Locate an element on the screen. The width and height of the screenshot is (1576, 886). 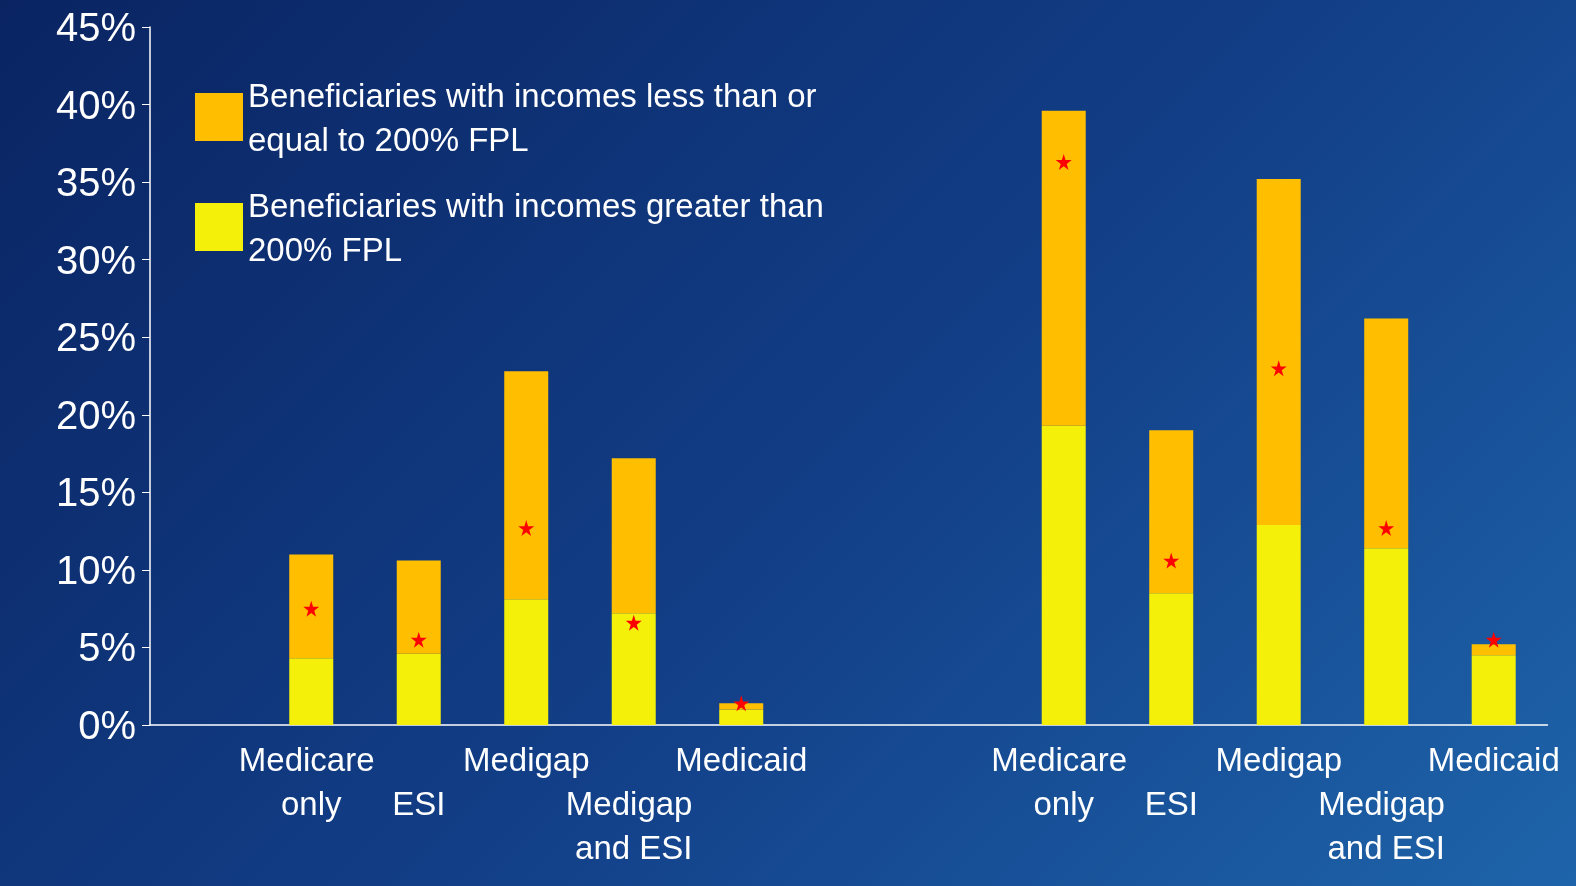
y-tick-label: 15% is located at coordinates (95, 492).